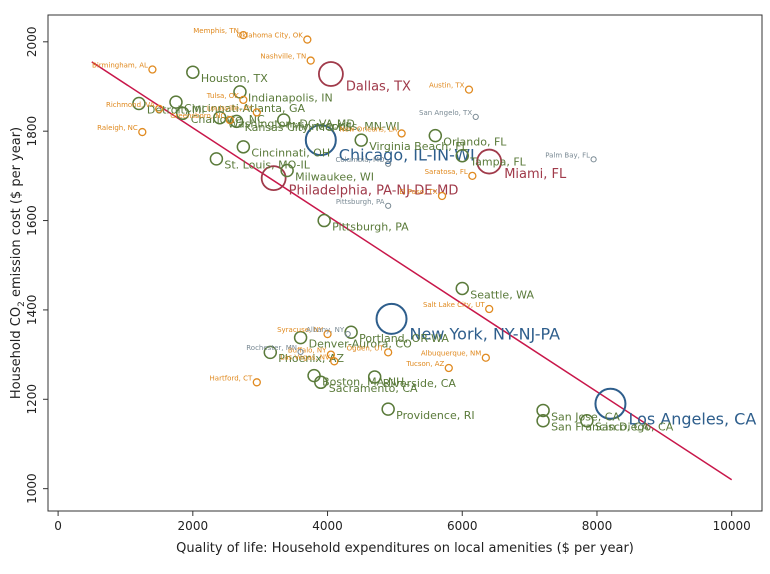  I want to click on point-label: Cincinnati, OH, so click(290, 153).